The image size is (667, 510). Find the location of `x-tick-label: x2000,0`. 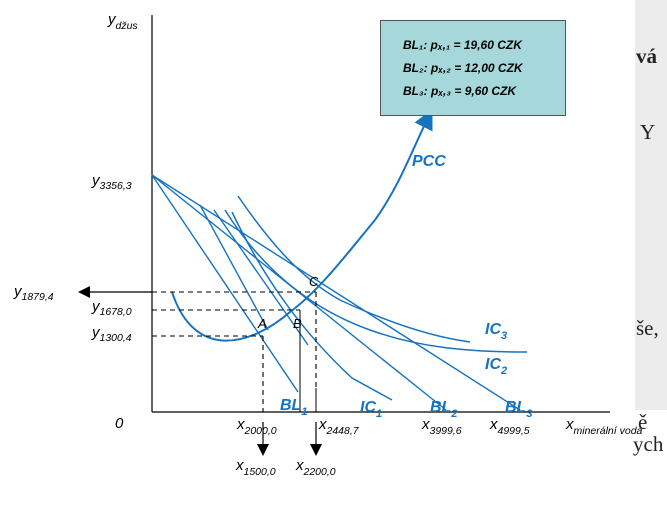

x-tick-label: x2000,0 is located at coordinates (256, 426).